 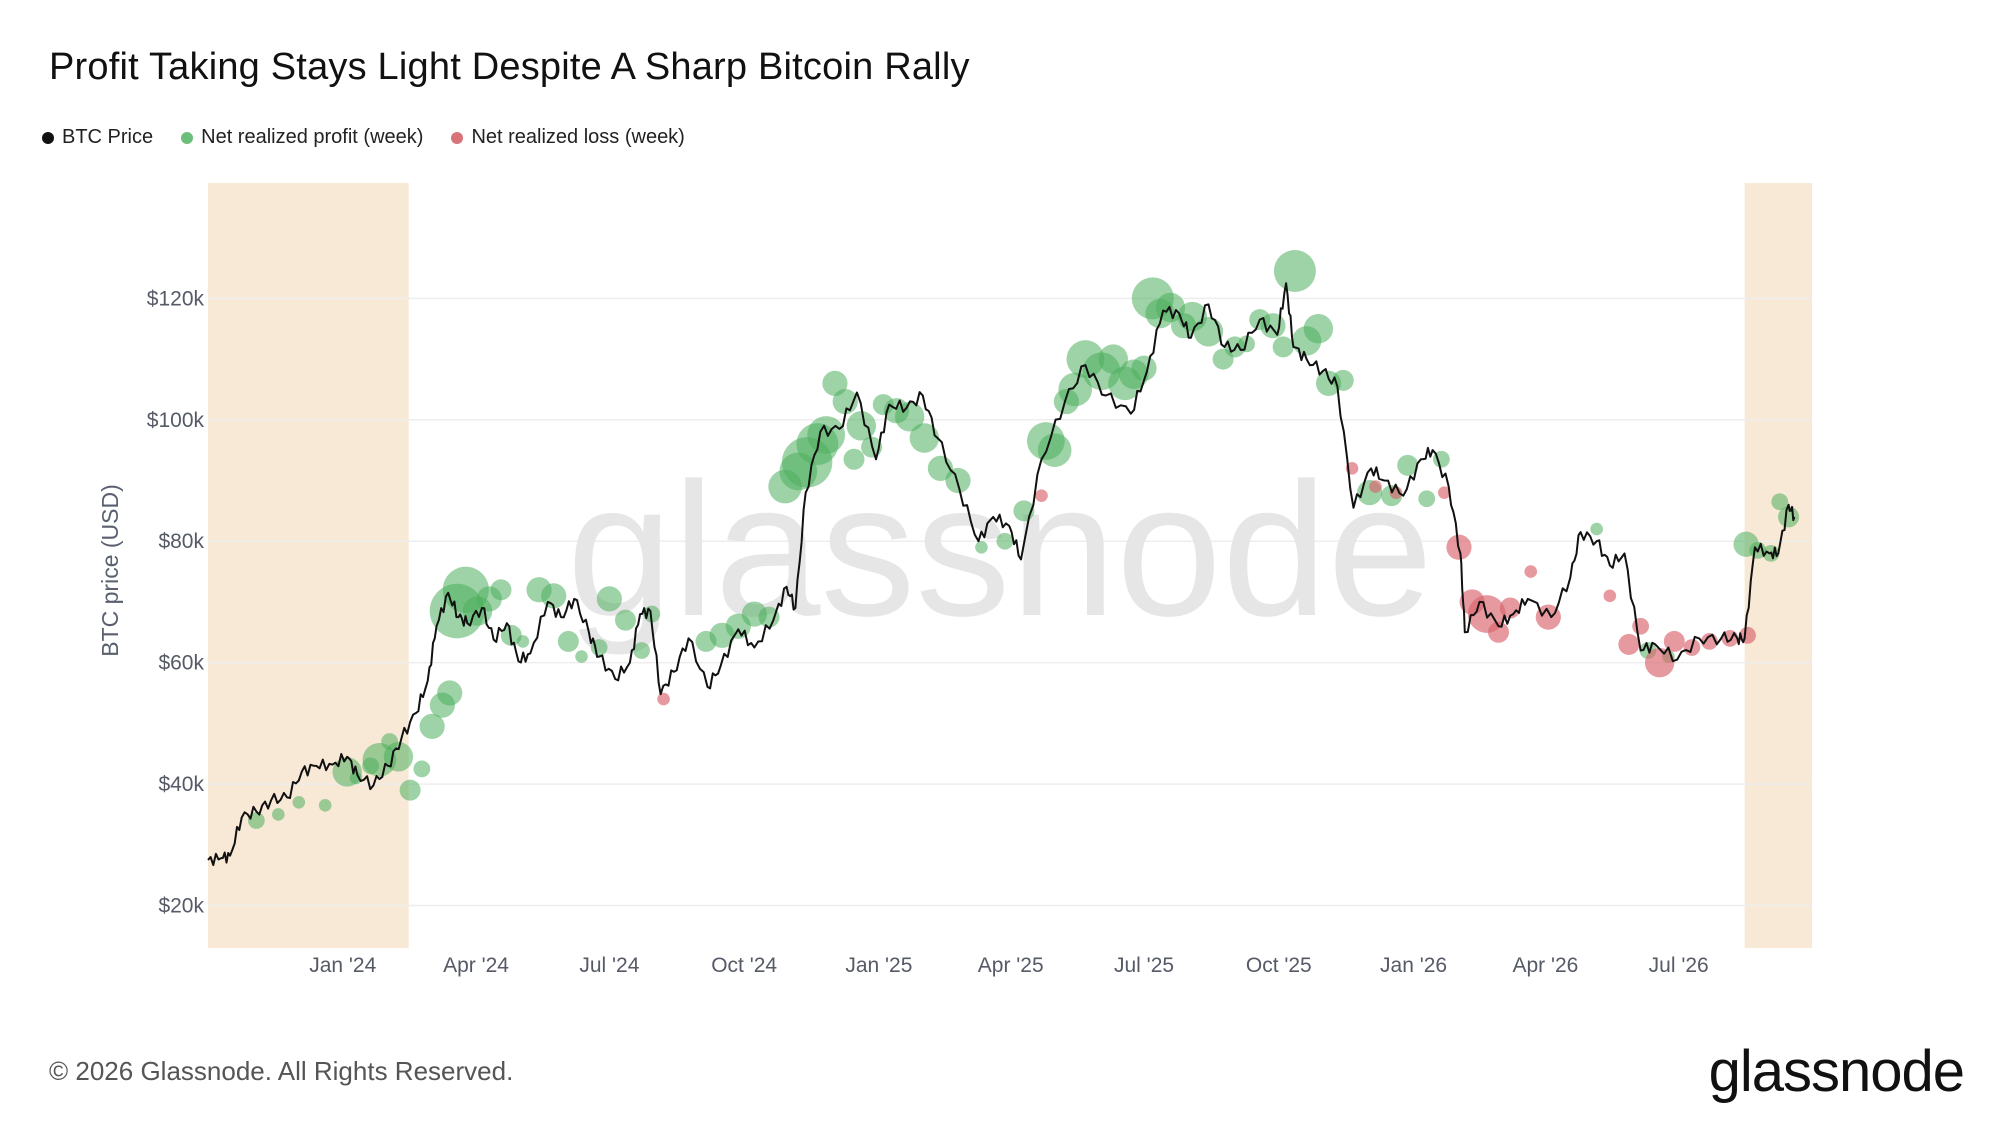 I want to click on x-tick-label: Oct '24, so click(x=744, y=965).